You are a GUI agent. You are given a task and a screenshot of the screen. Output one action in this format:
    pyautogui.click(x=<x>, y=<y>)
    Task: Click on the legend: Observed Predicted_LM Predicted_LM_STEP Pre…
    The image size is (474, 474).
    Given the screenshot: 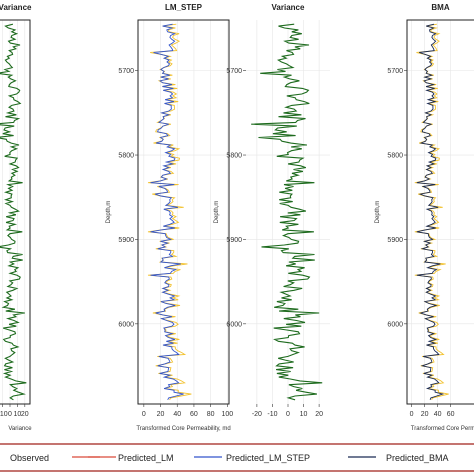 What is the action you would take?
    pyautogui.click(x=237, y=457)
    